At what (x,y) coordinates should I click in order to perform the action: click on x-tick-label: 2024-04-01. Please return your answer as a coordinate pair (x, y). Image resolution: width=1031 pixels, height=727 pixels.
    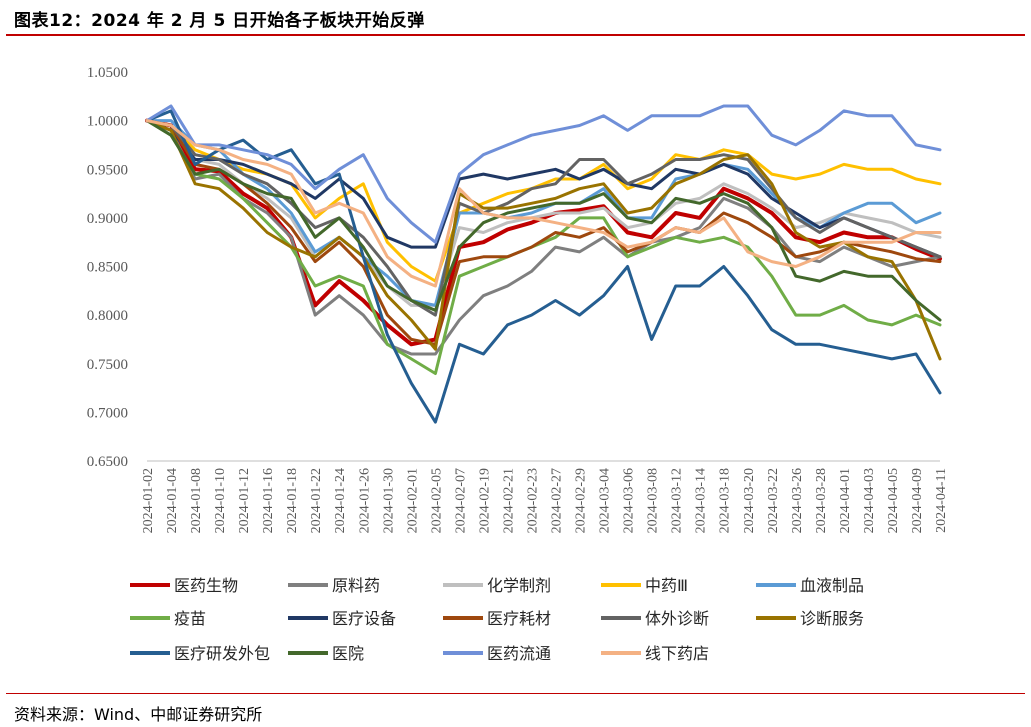
    Looking at the image, I should click on (845, 500).